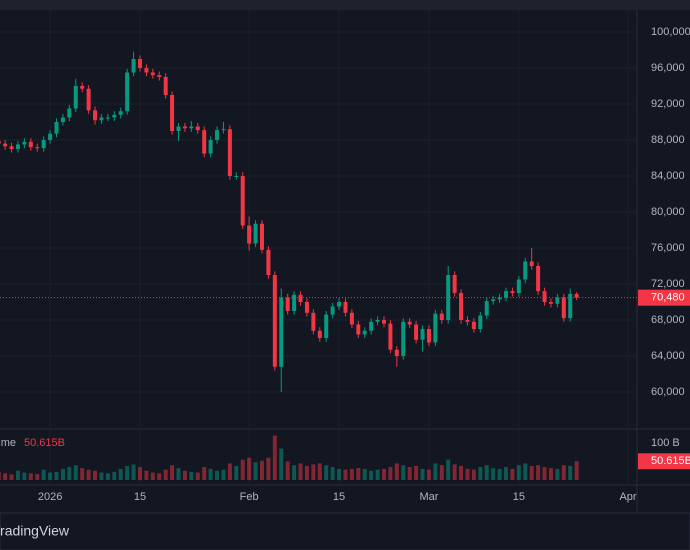 Image resolution: width=690 pixels, height=550 pixels. What do you see at coordinates (670, 32) in the screenshot?
I see `y-tick-label: 100,000` at bounding box center [670, 32].